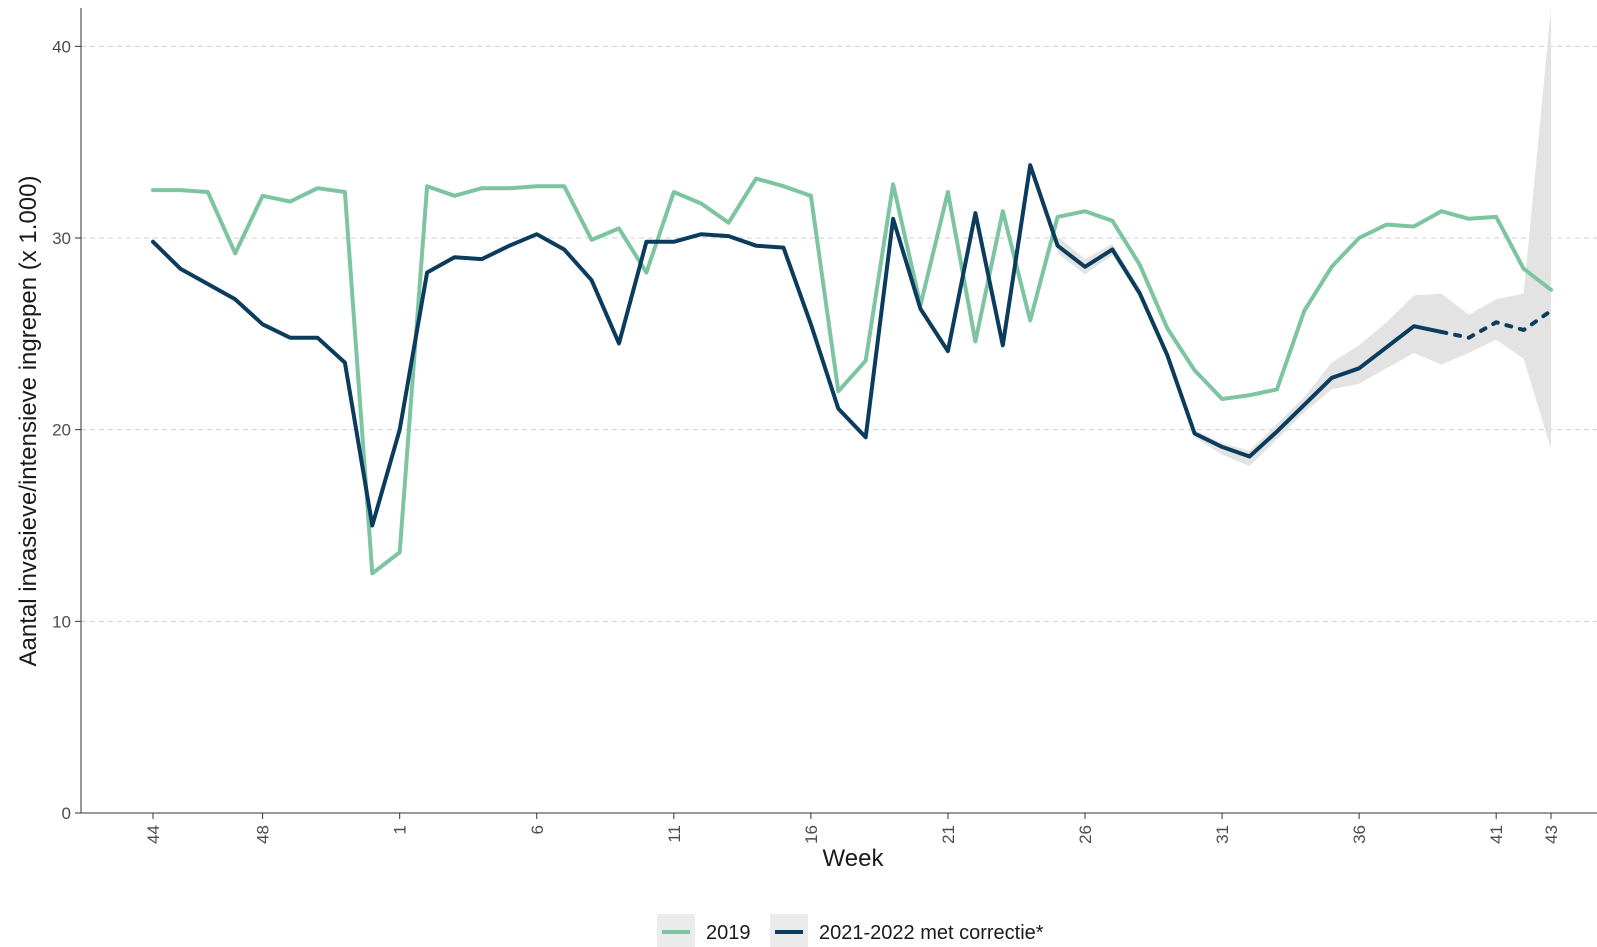  I want to click on x-tick-label: 1, so click(400, 829).